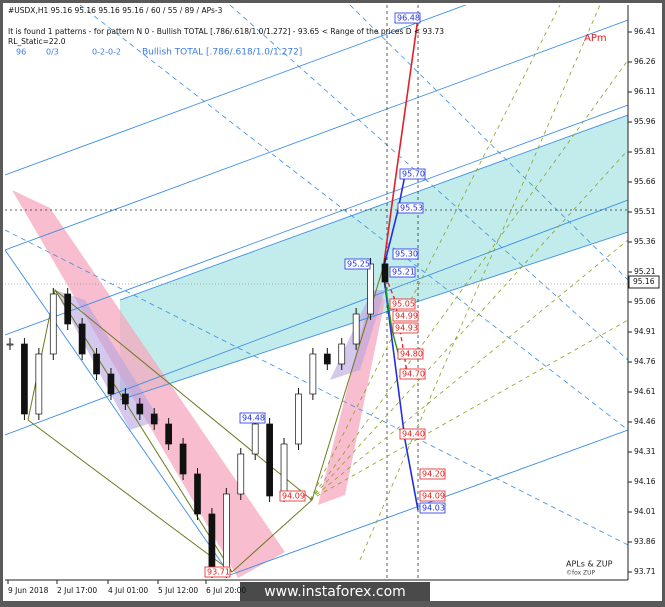 This screenshot has height=607, width=665. I want to click on price-tick-label: 94.76, so click(645, 361).